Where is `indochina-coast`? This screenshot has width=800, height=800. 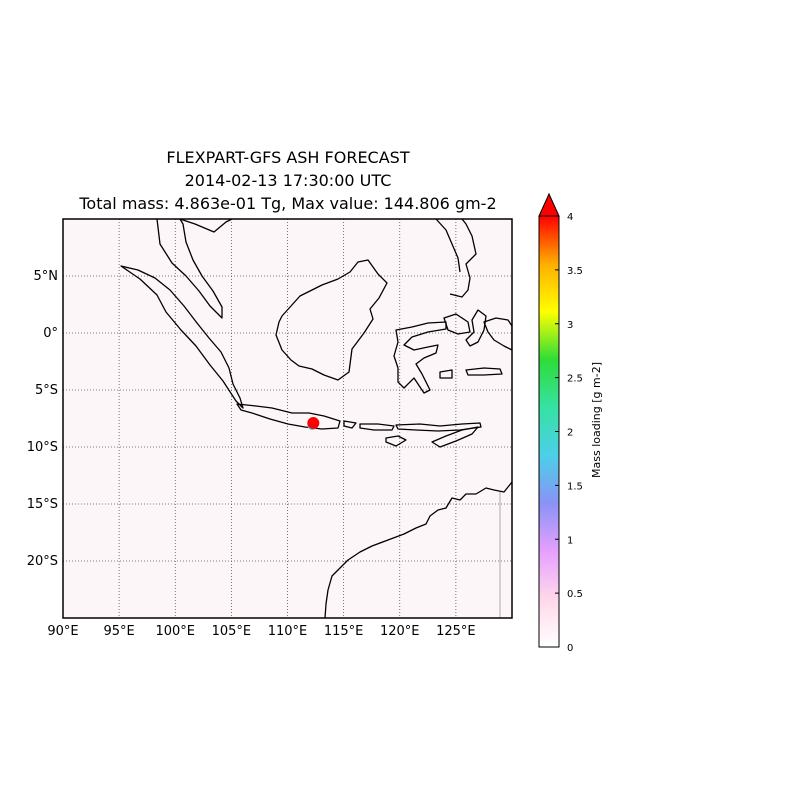
indochina-coast is located at coordinates (206, 226).